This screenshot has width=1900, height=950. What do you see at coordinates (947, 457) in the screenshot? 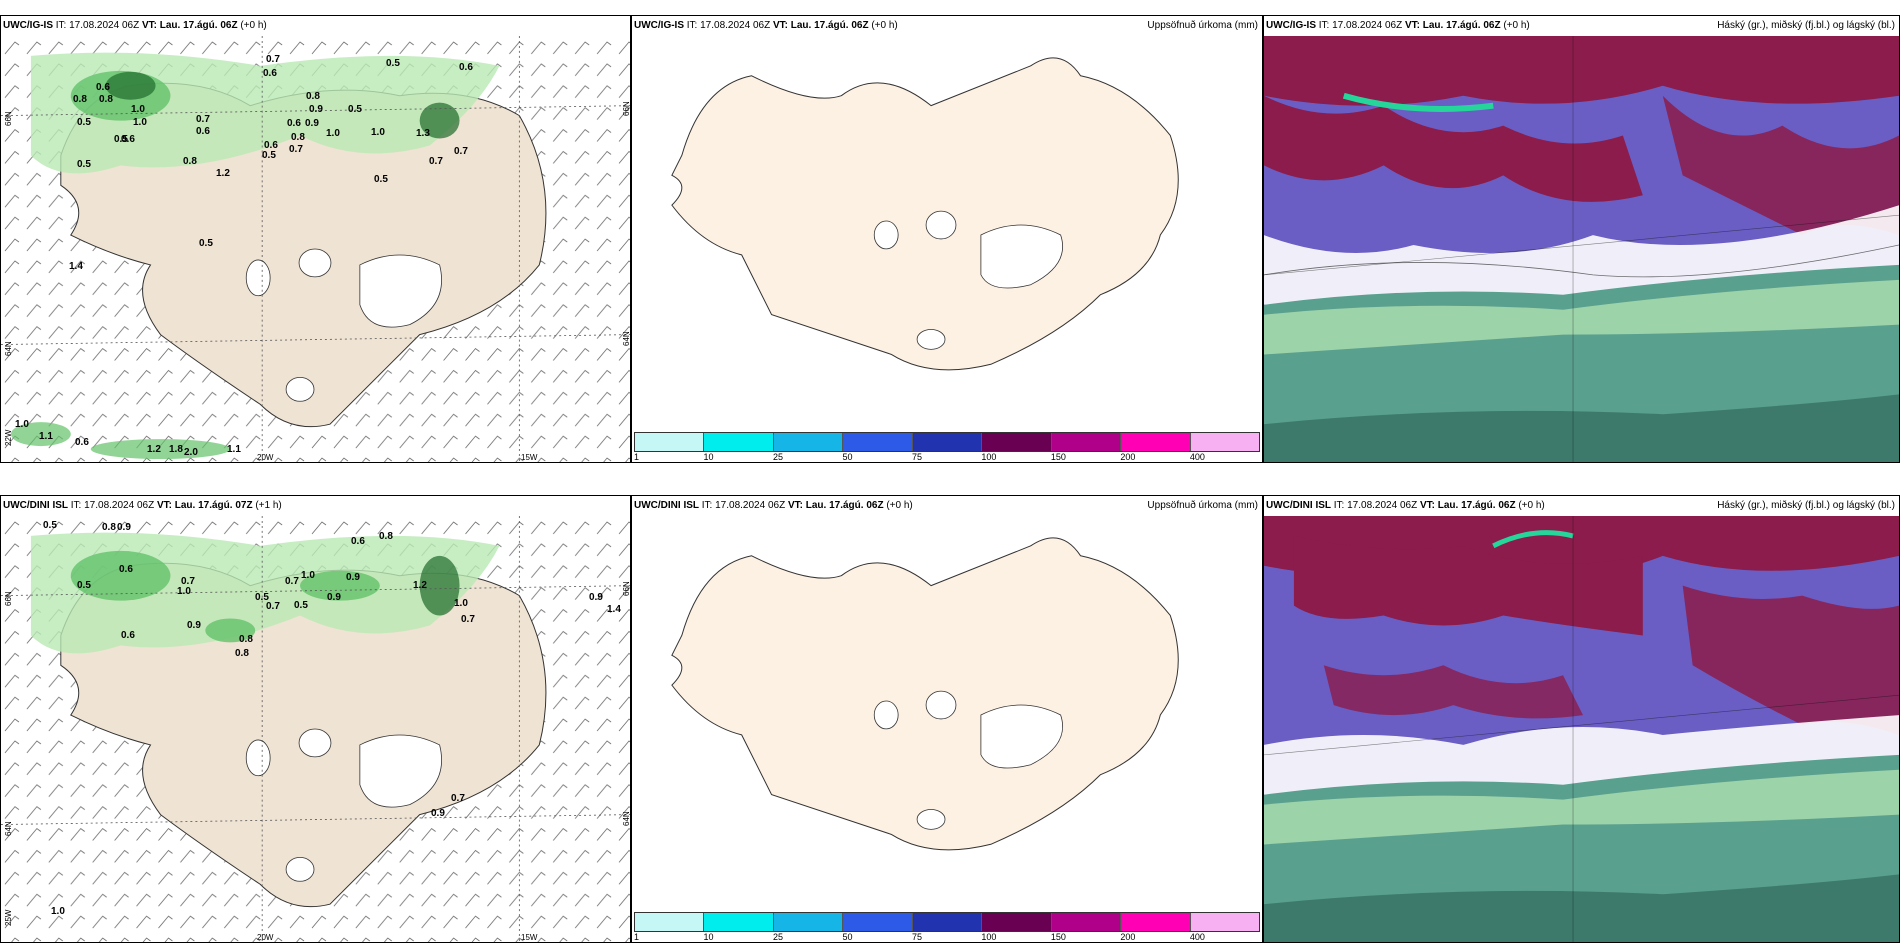
I see `colorbar-ticks: 1 10 25 50 75 100 150 200 400` at bounding box center [947, 457].